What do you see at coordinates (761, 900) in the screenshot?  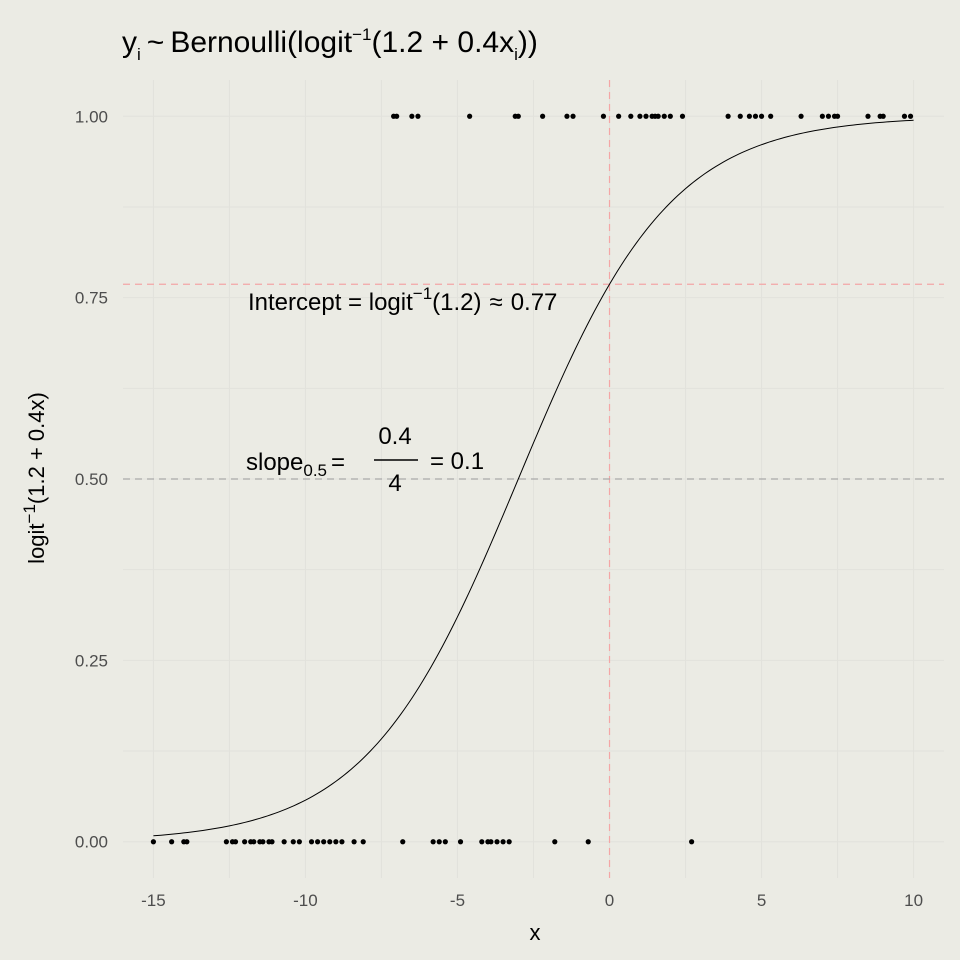 I see `x-tick-label: 5` at bounding box center [761, 900].